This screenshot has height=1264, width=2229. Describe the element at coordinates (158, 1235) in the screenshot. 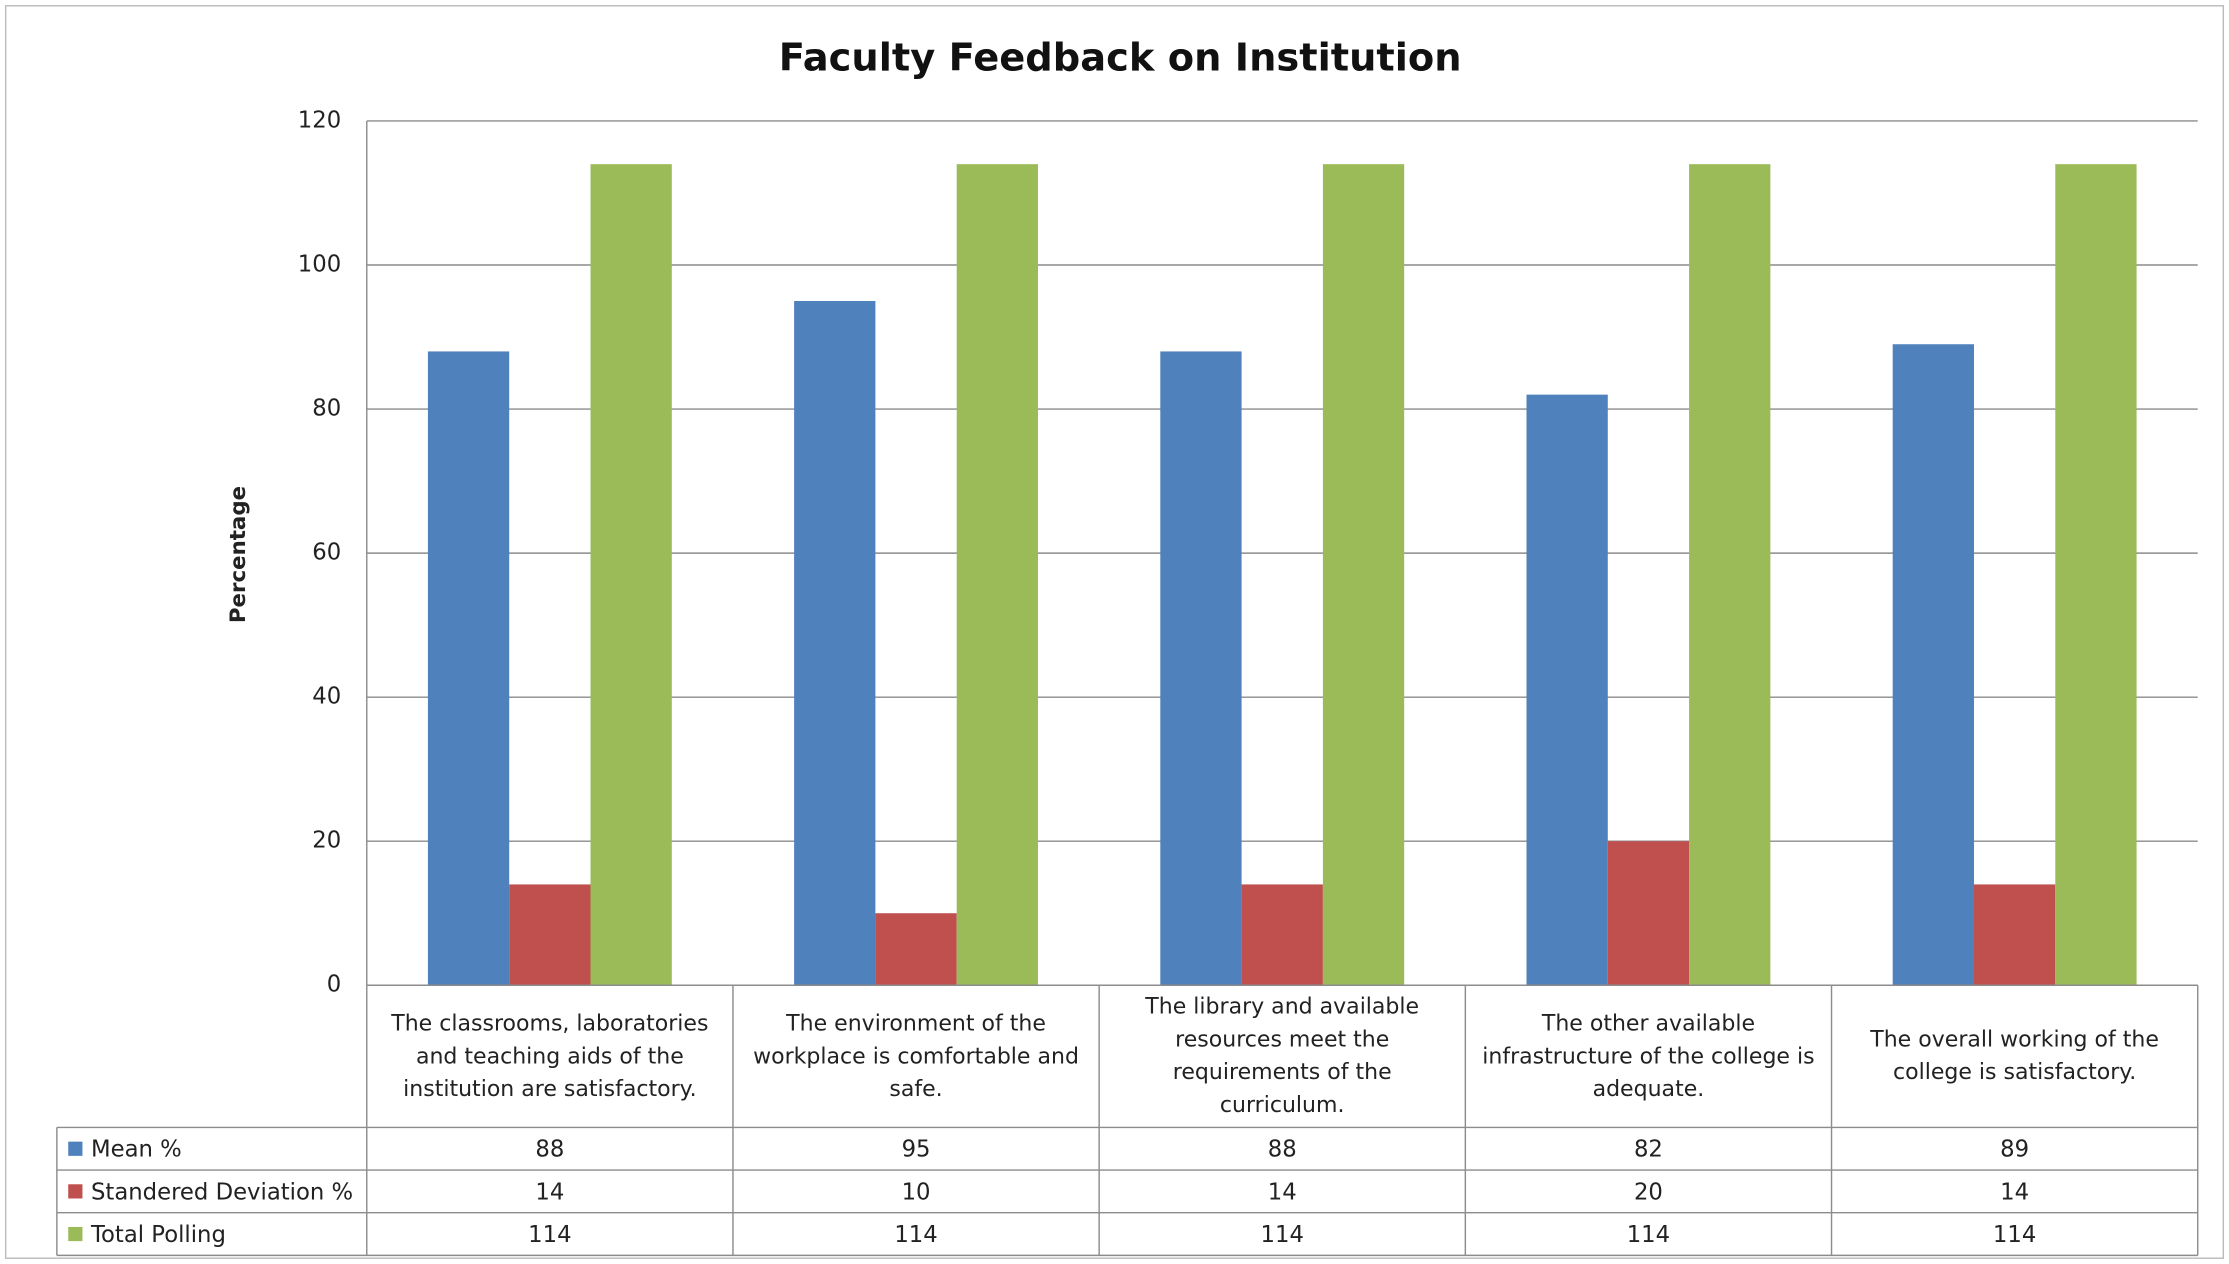

I see `legend-label: Total Polling` at that location.